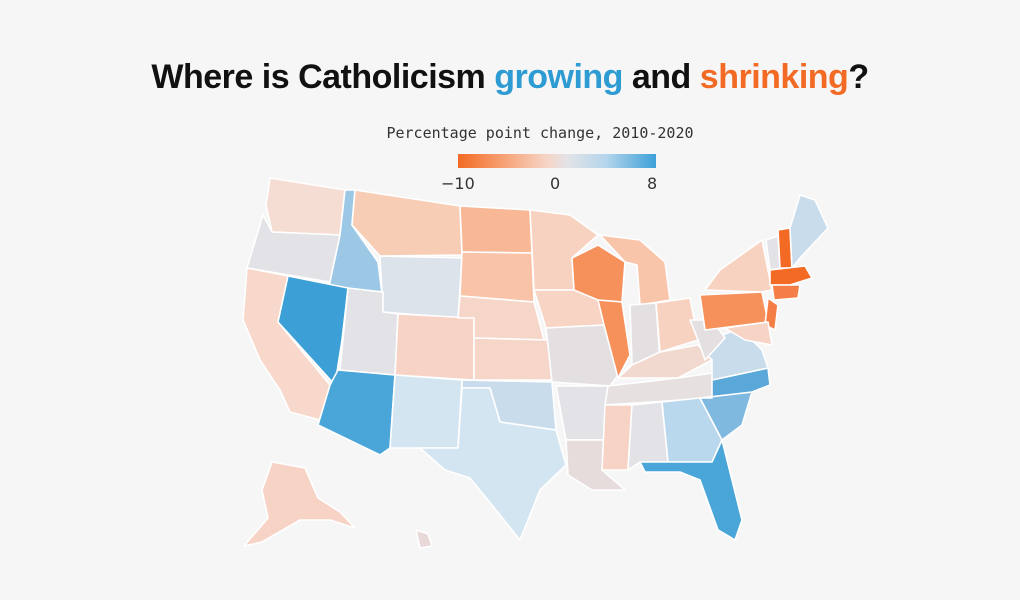  I want to click on state-illinois, so click(614, 339).